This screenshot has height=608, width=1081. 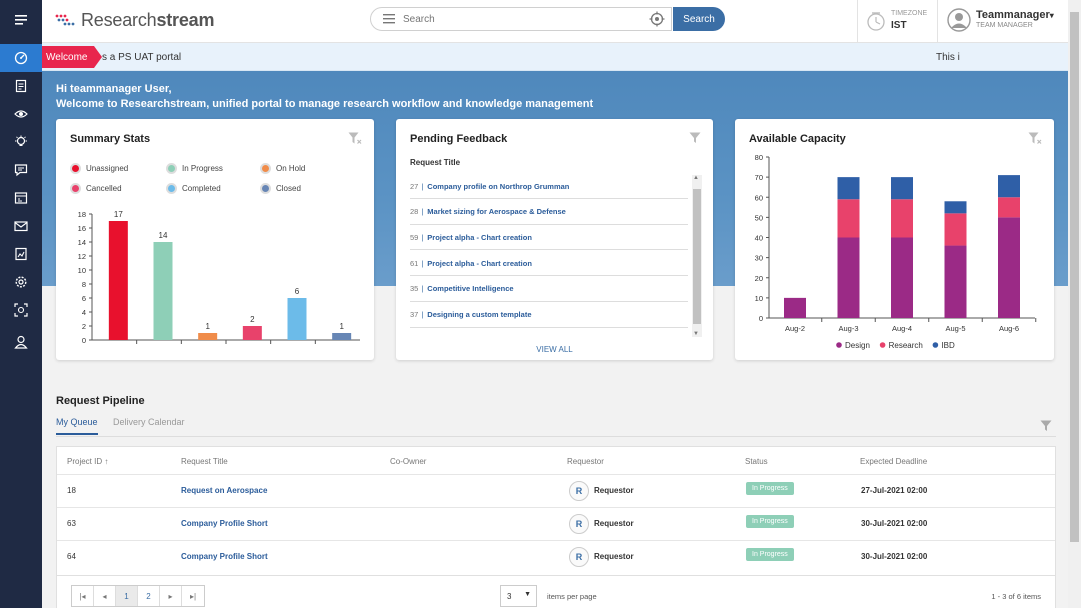 I want to click on search-menu-icon, so click(x=389, y=19).